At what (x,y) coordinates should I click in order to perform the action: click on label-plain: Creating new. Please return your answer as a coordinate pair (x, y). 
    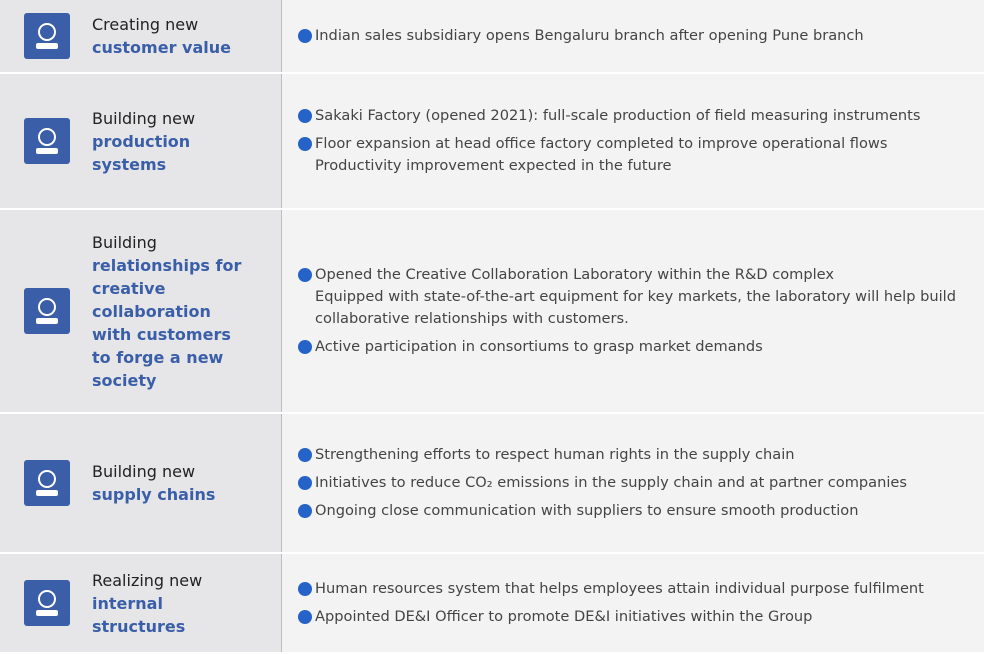
    Looking at the image, I should click on (145, 24).